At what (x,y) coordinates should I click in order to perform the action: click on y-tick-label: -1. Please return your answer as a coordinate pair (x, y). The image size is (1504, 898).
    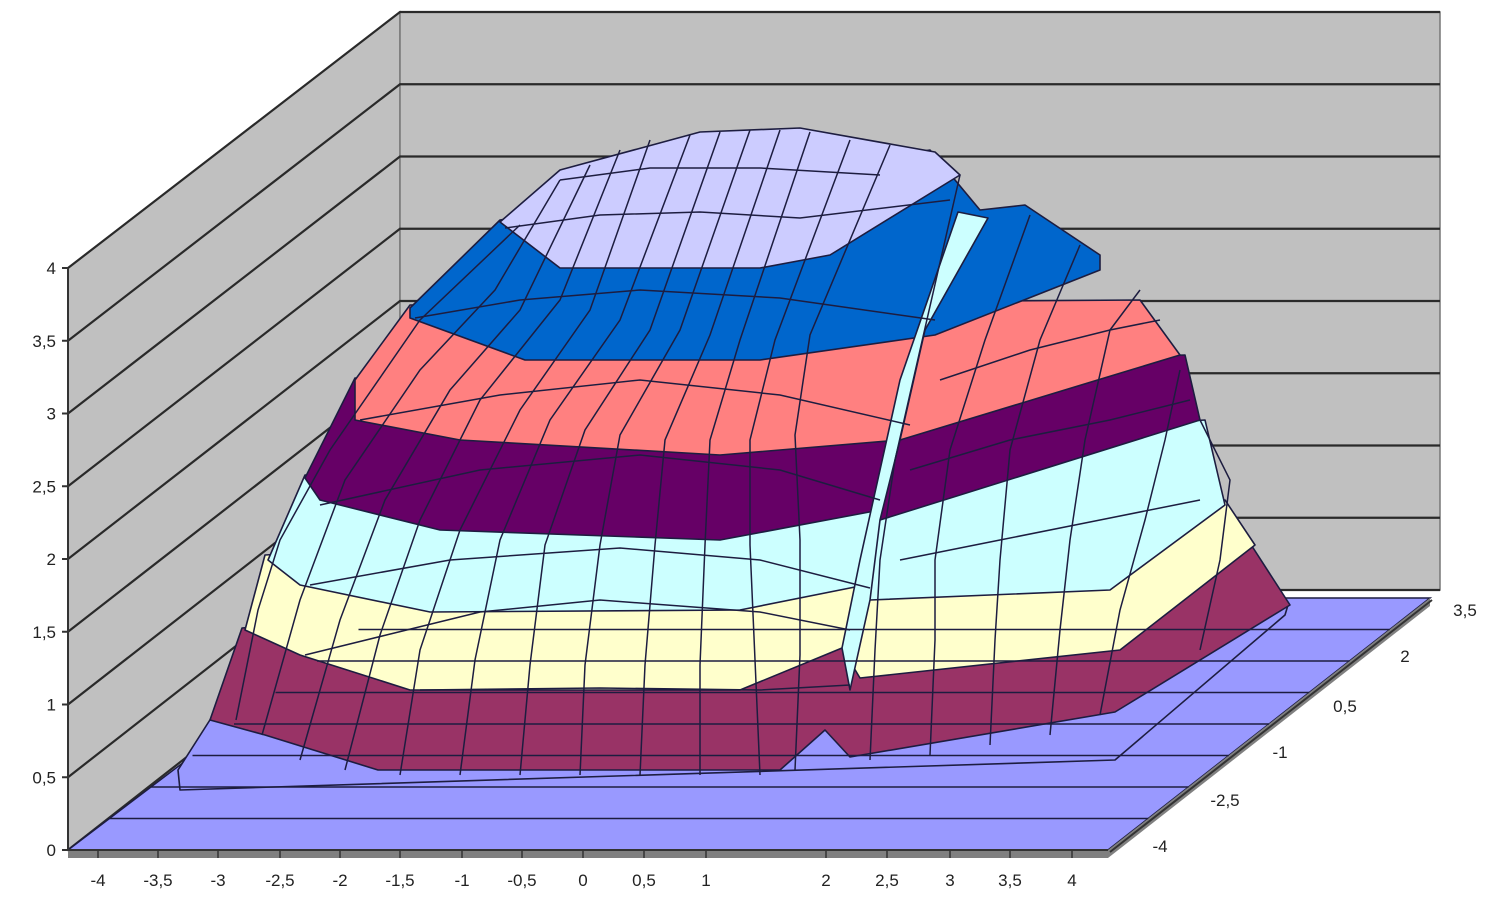
    Looking at the image, I should click on (1279, 752).